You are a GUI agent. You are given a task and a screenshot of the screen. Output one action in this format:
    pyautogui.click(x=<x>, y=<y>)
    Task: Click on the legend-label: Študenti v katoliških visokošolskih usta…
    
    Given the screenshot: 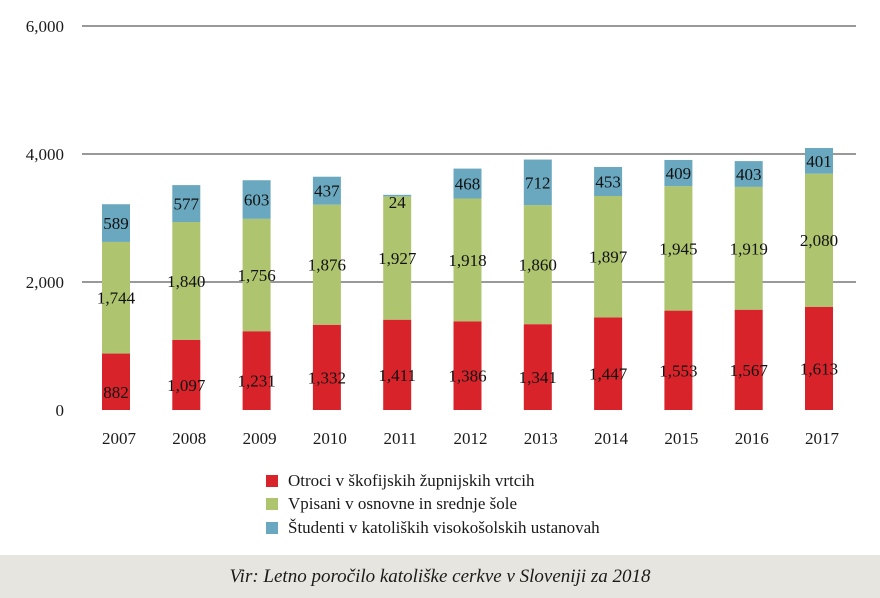 What is the action you would take?
    pyautogui.click(x=444, y=527)
    